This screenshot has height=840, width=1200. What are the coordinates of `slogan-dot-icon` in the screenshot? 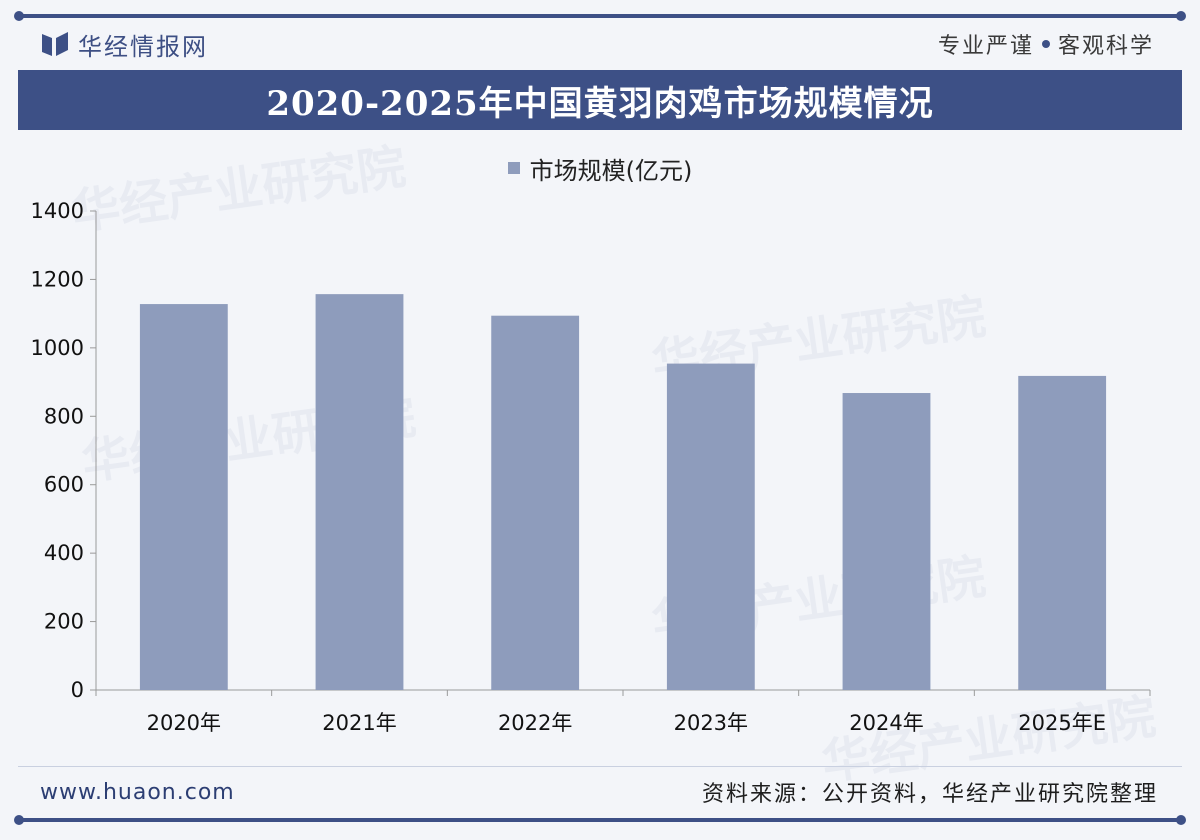 It's located at (1045, 44).